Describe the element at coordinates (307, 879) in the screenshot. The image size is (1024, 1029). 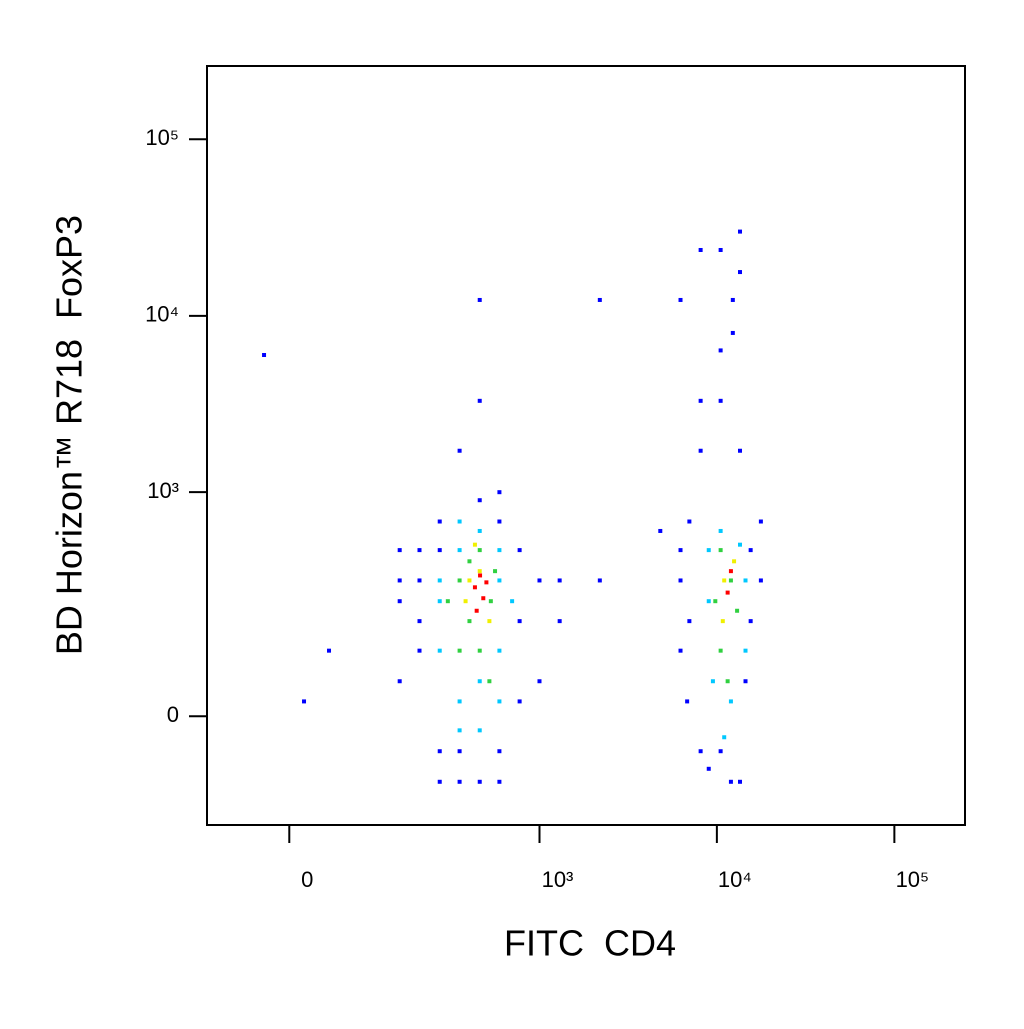
I see `x-tick-label: 0` at that location.